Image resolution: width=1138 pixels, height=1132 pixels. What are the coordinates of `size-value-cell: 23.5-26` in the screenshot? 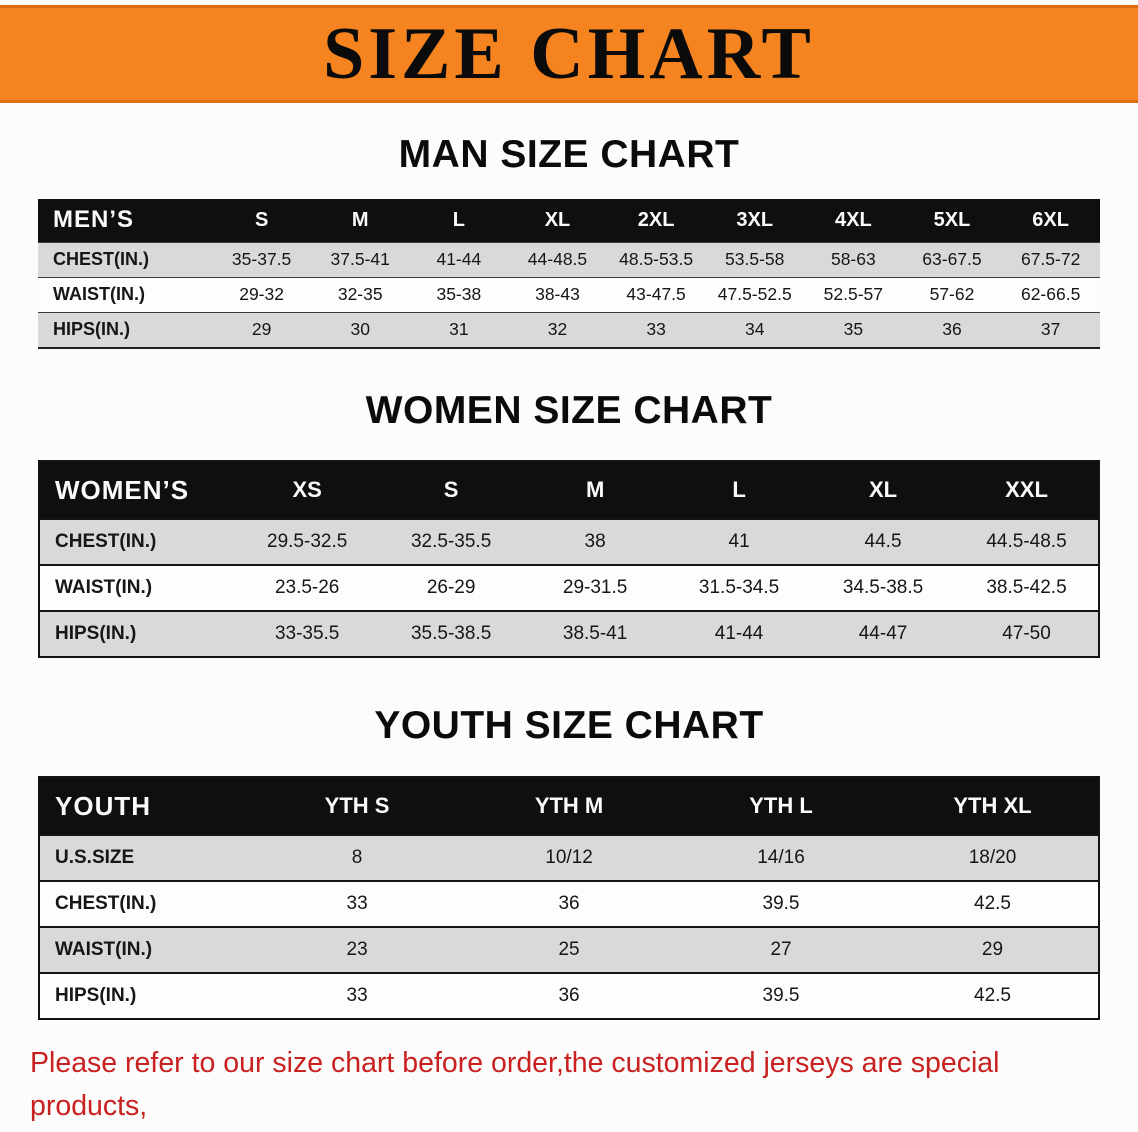 It's located at (307, 588).